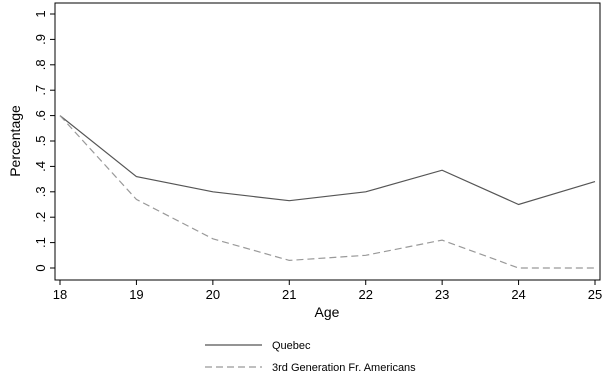  I want to click on y-tick-label: .6, so click(40, 115).